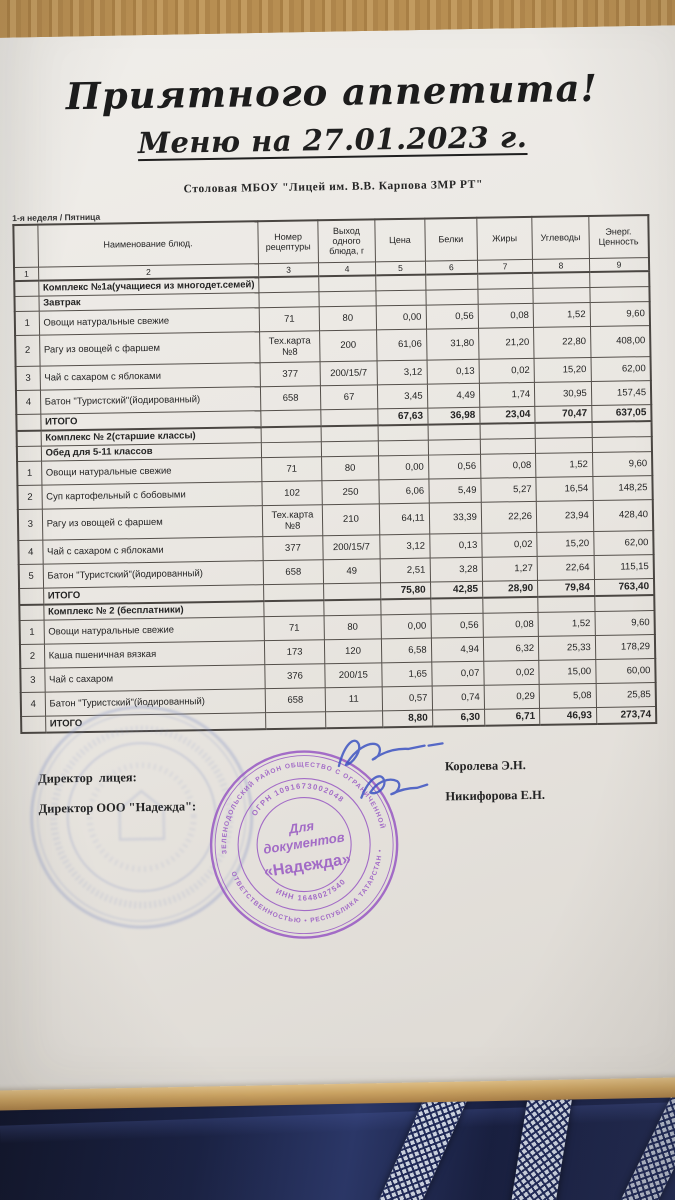  Describe the element at coordinates (512, 696) in the screenshot. I see `fat: 0,29` at that location.